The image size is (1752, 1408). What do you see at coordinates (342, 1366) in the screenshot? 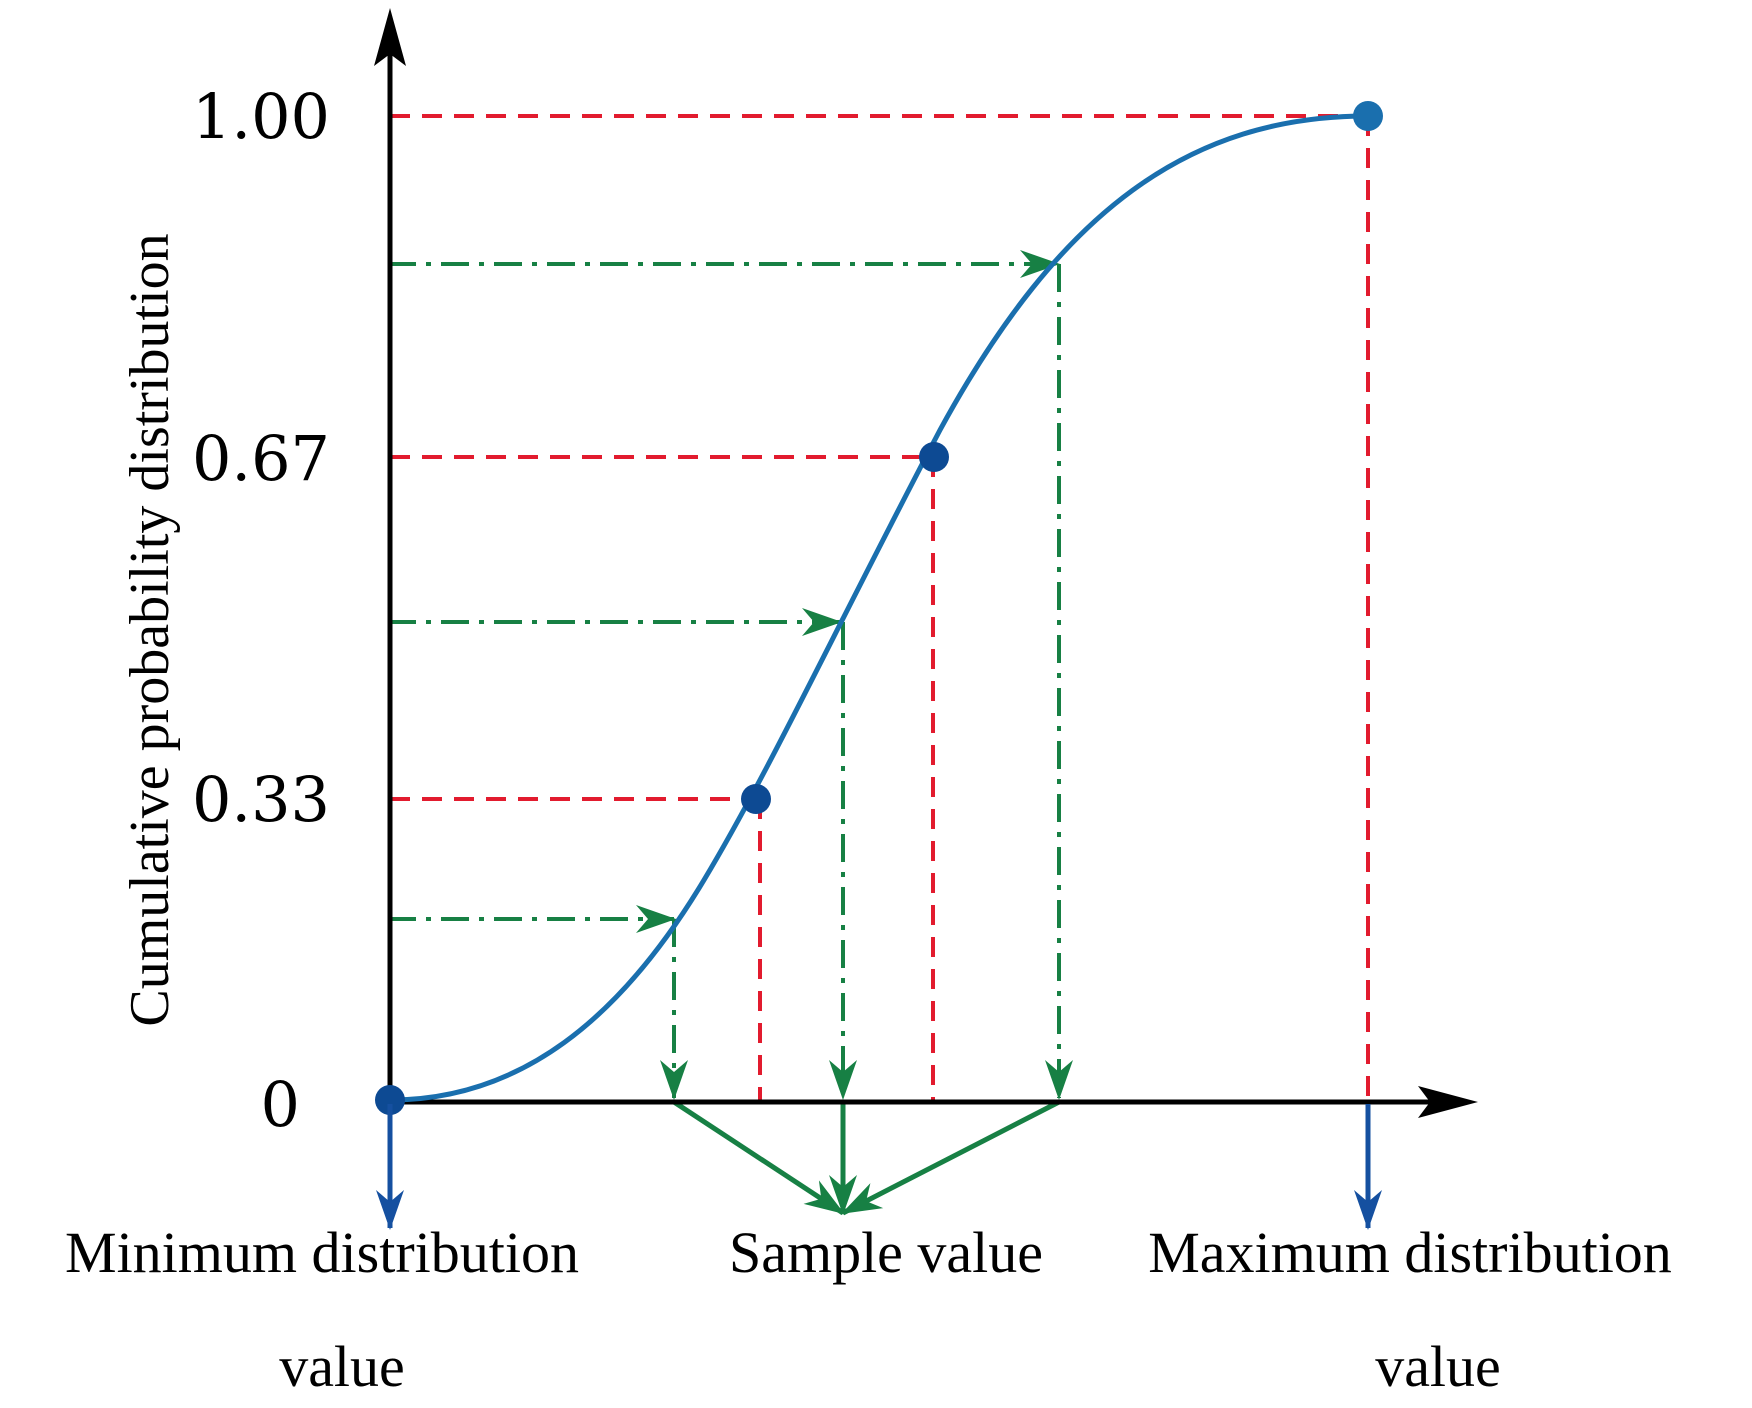
I see `min-label-line2: value` at bounding box center [342, 1366].